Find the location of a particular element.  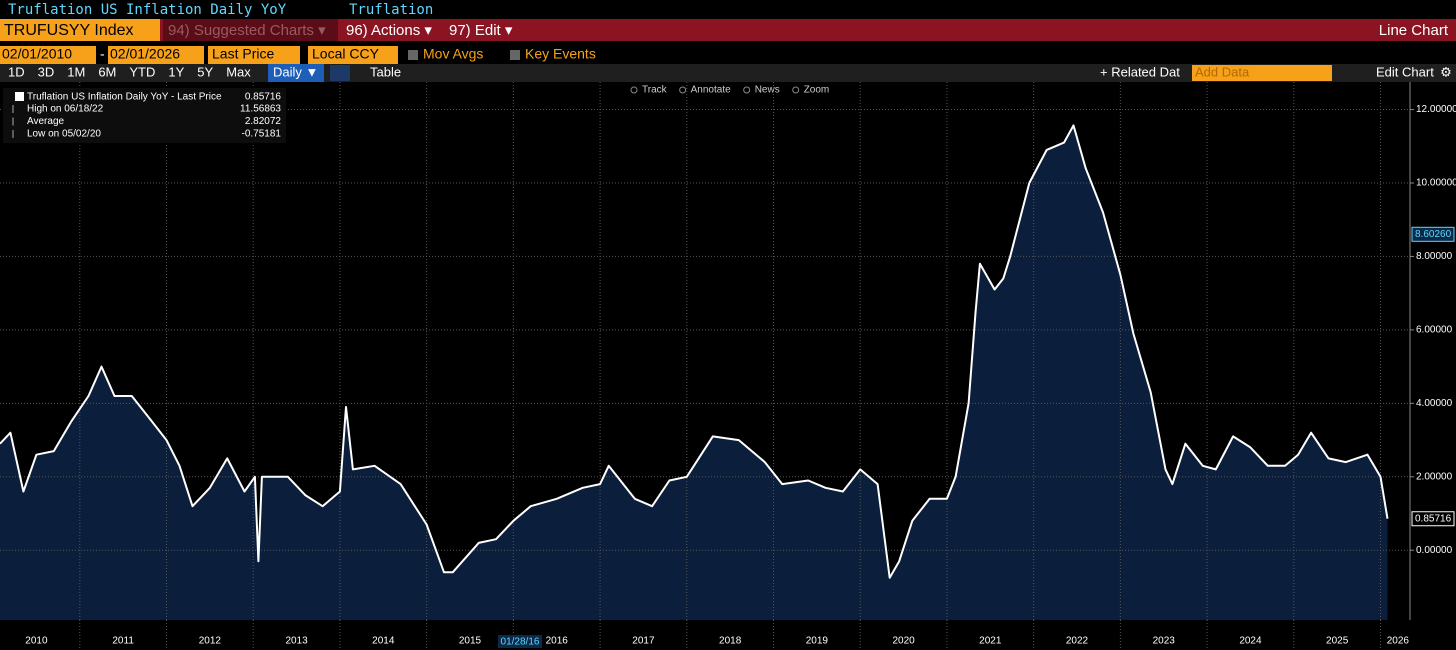

range-button: 1M is located at coordinates (76, 71).